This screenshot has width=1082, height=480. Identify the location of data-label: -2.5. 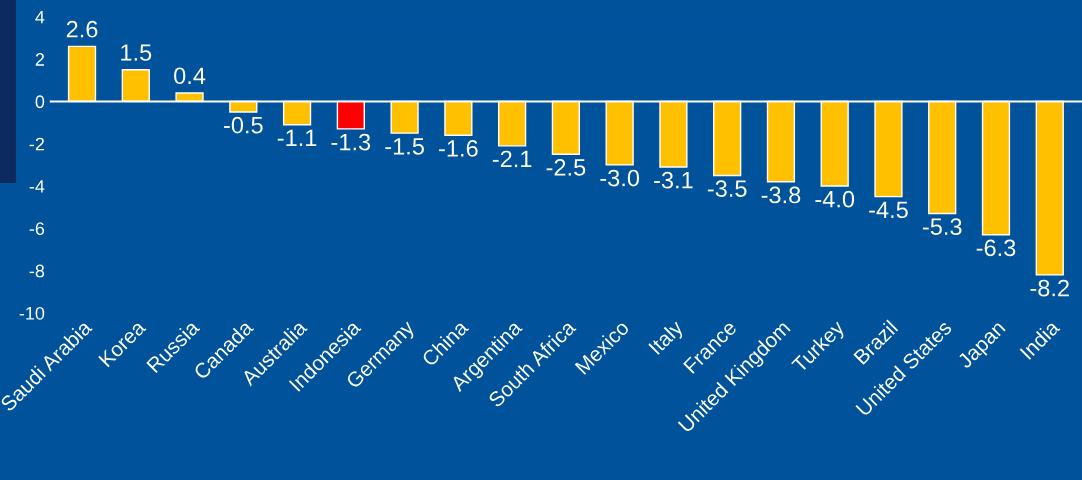
(566, 167).